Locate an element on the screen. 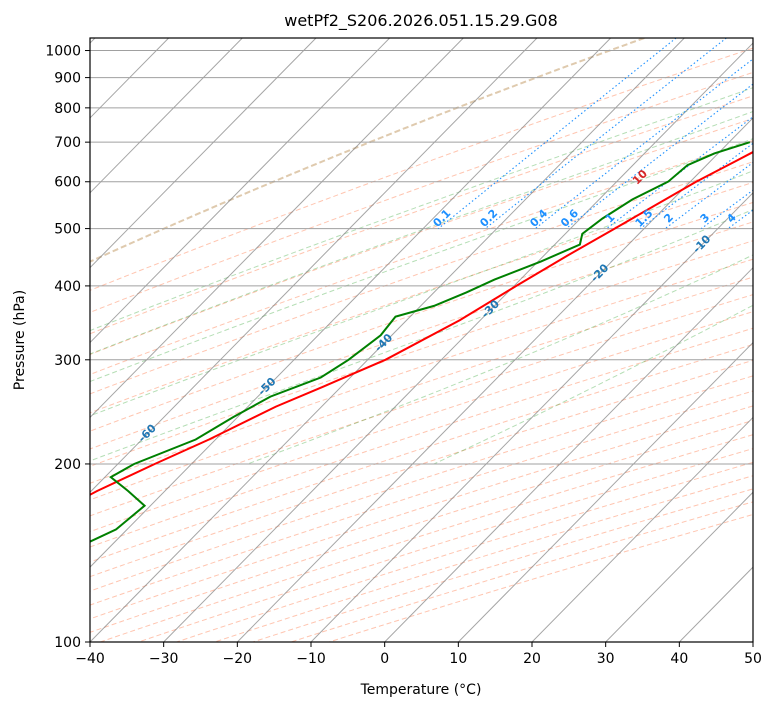  x-tick-label: 30 is located at coordinates (606, 659).